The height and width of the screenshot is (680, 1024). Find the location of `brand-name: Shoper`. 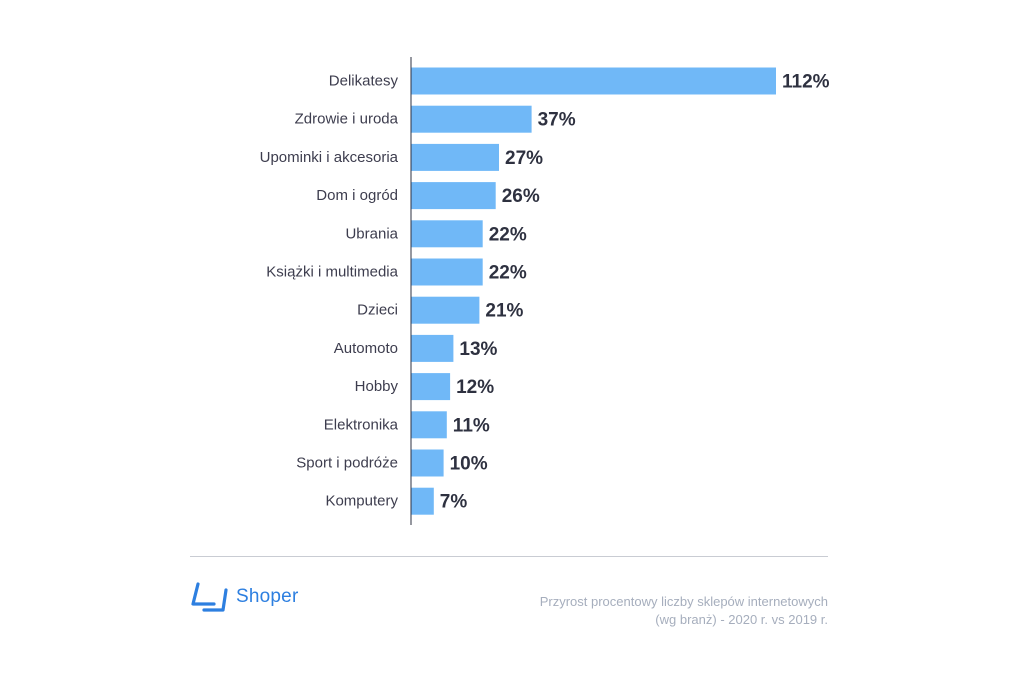

brand-name: Shoper is located at coordinates (267, 596).